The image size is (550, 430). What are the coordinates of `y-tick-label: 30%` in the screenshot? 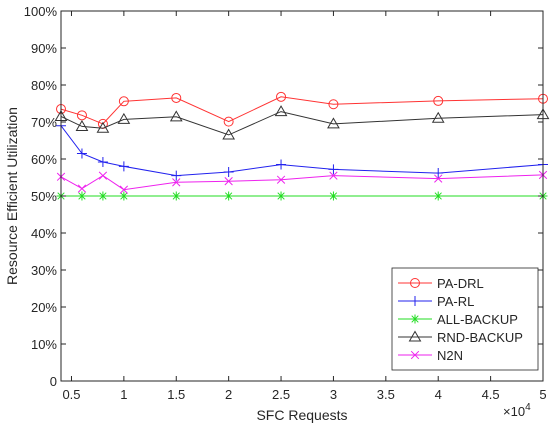 It's located at (44, 270).